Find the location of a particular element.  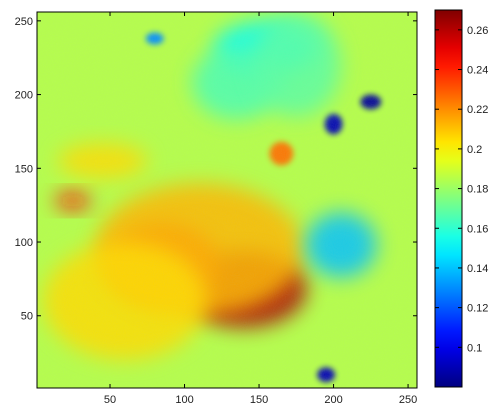

y-tick-label: 150 is located at coordinates (24, 169).